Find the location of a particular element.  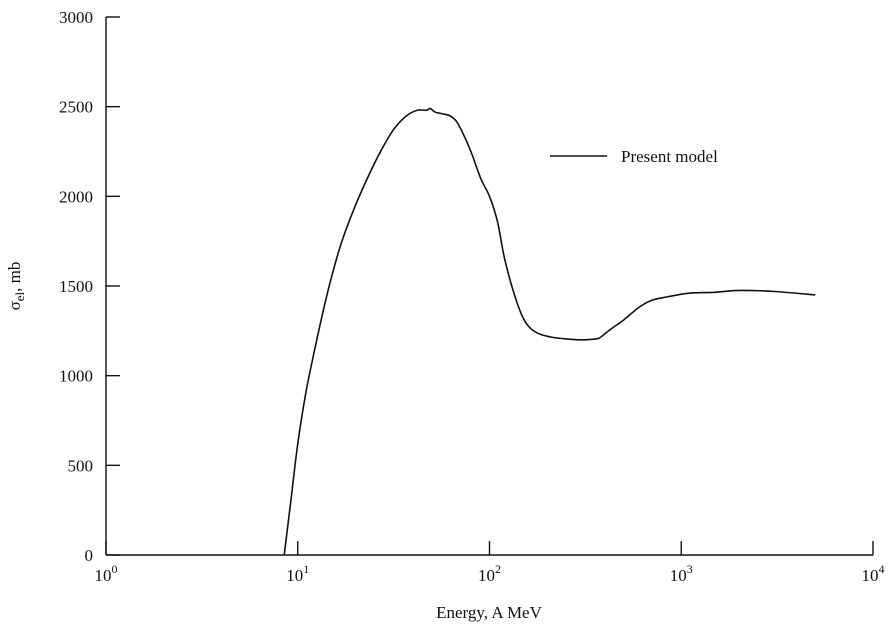

x-tick-label: 10⁴ is located at coordinates (873, 573).